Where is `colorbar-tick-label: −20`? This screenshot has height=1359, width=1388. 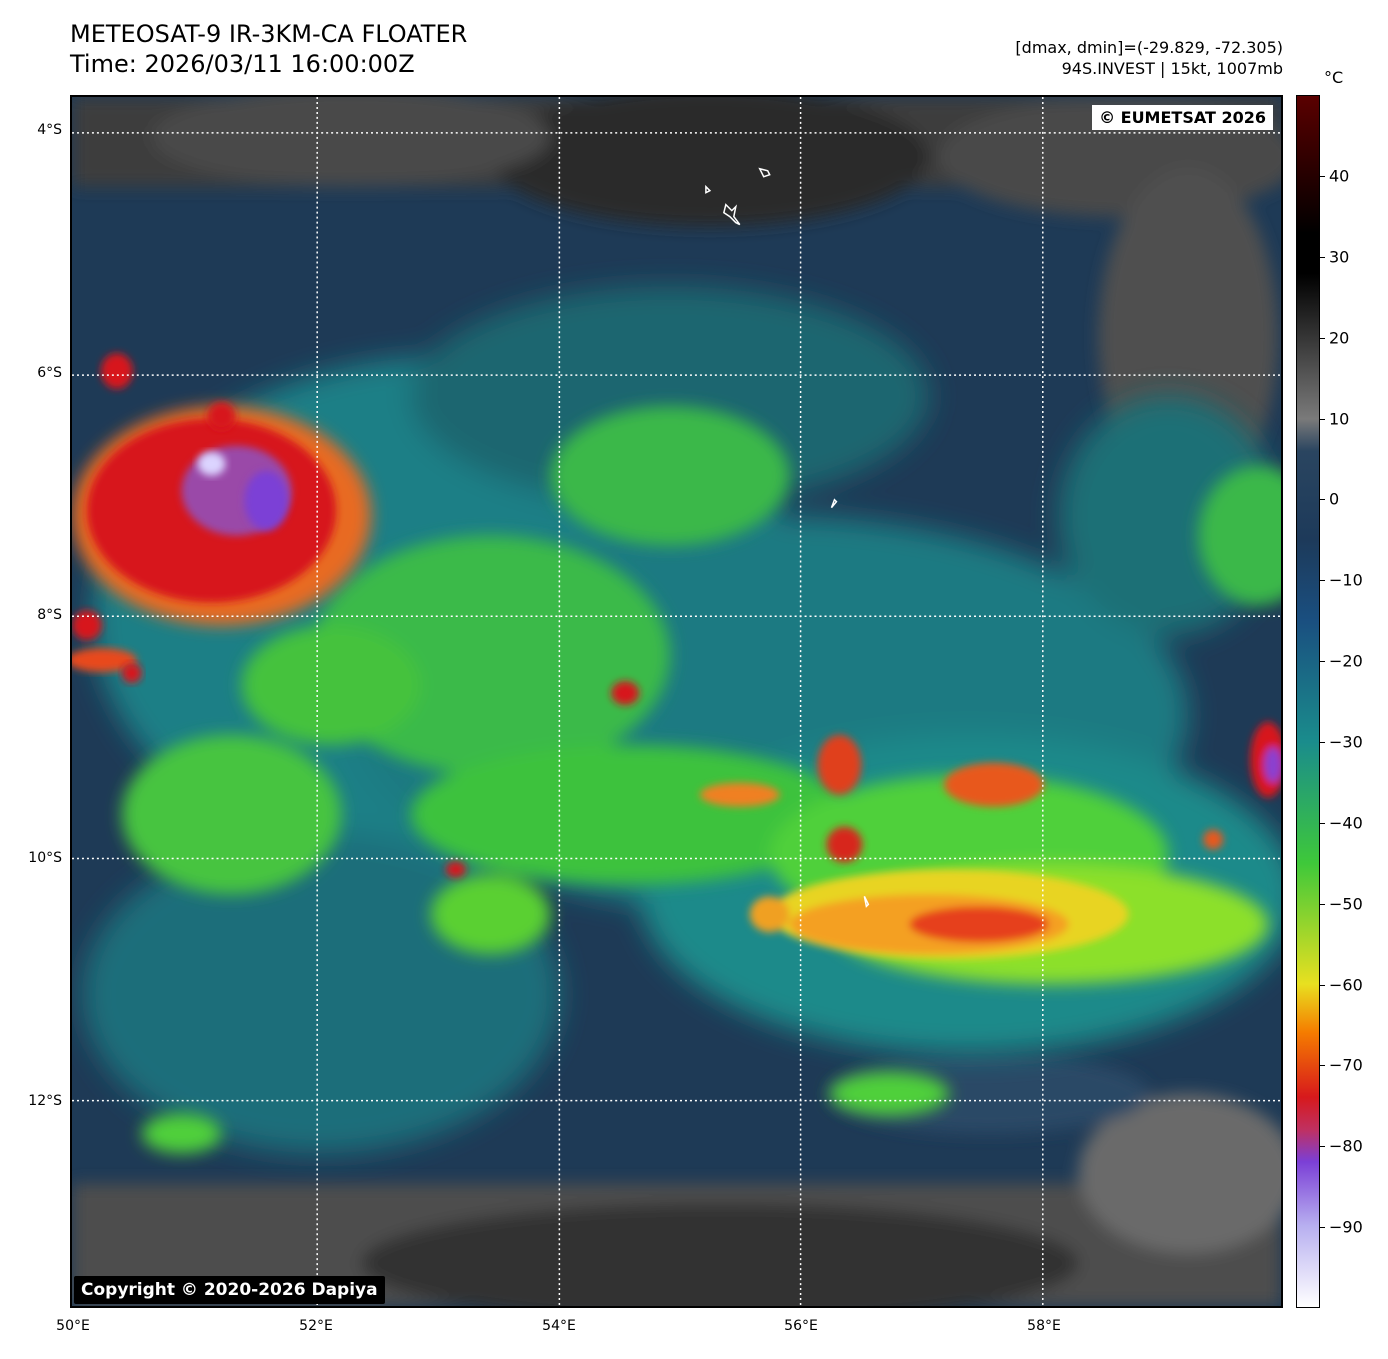 colorbar-tick-label: −20 is located at coordinates (1346, 661).